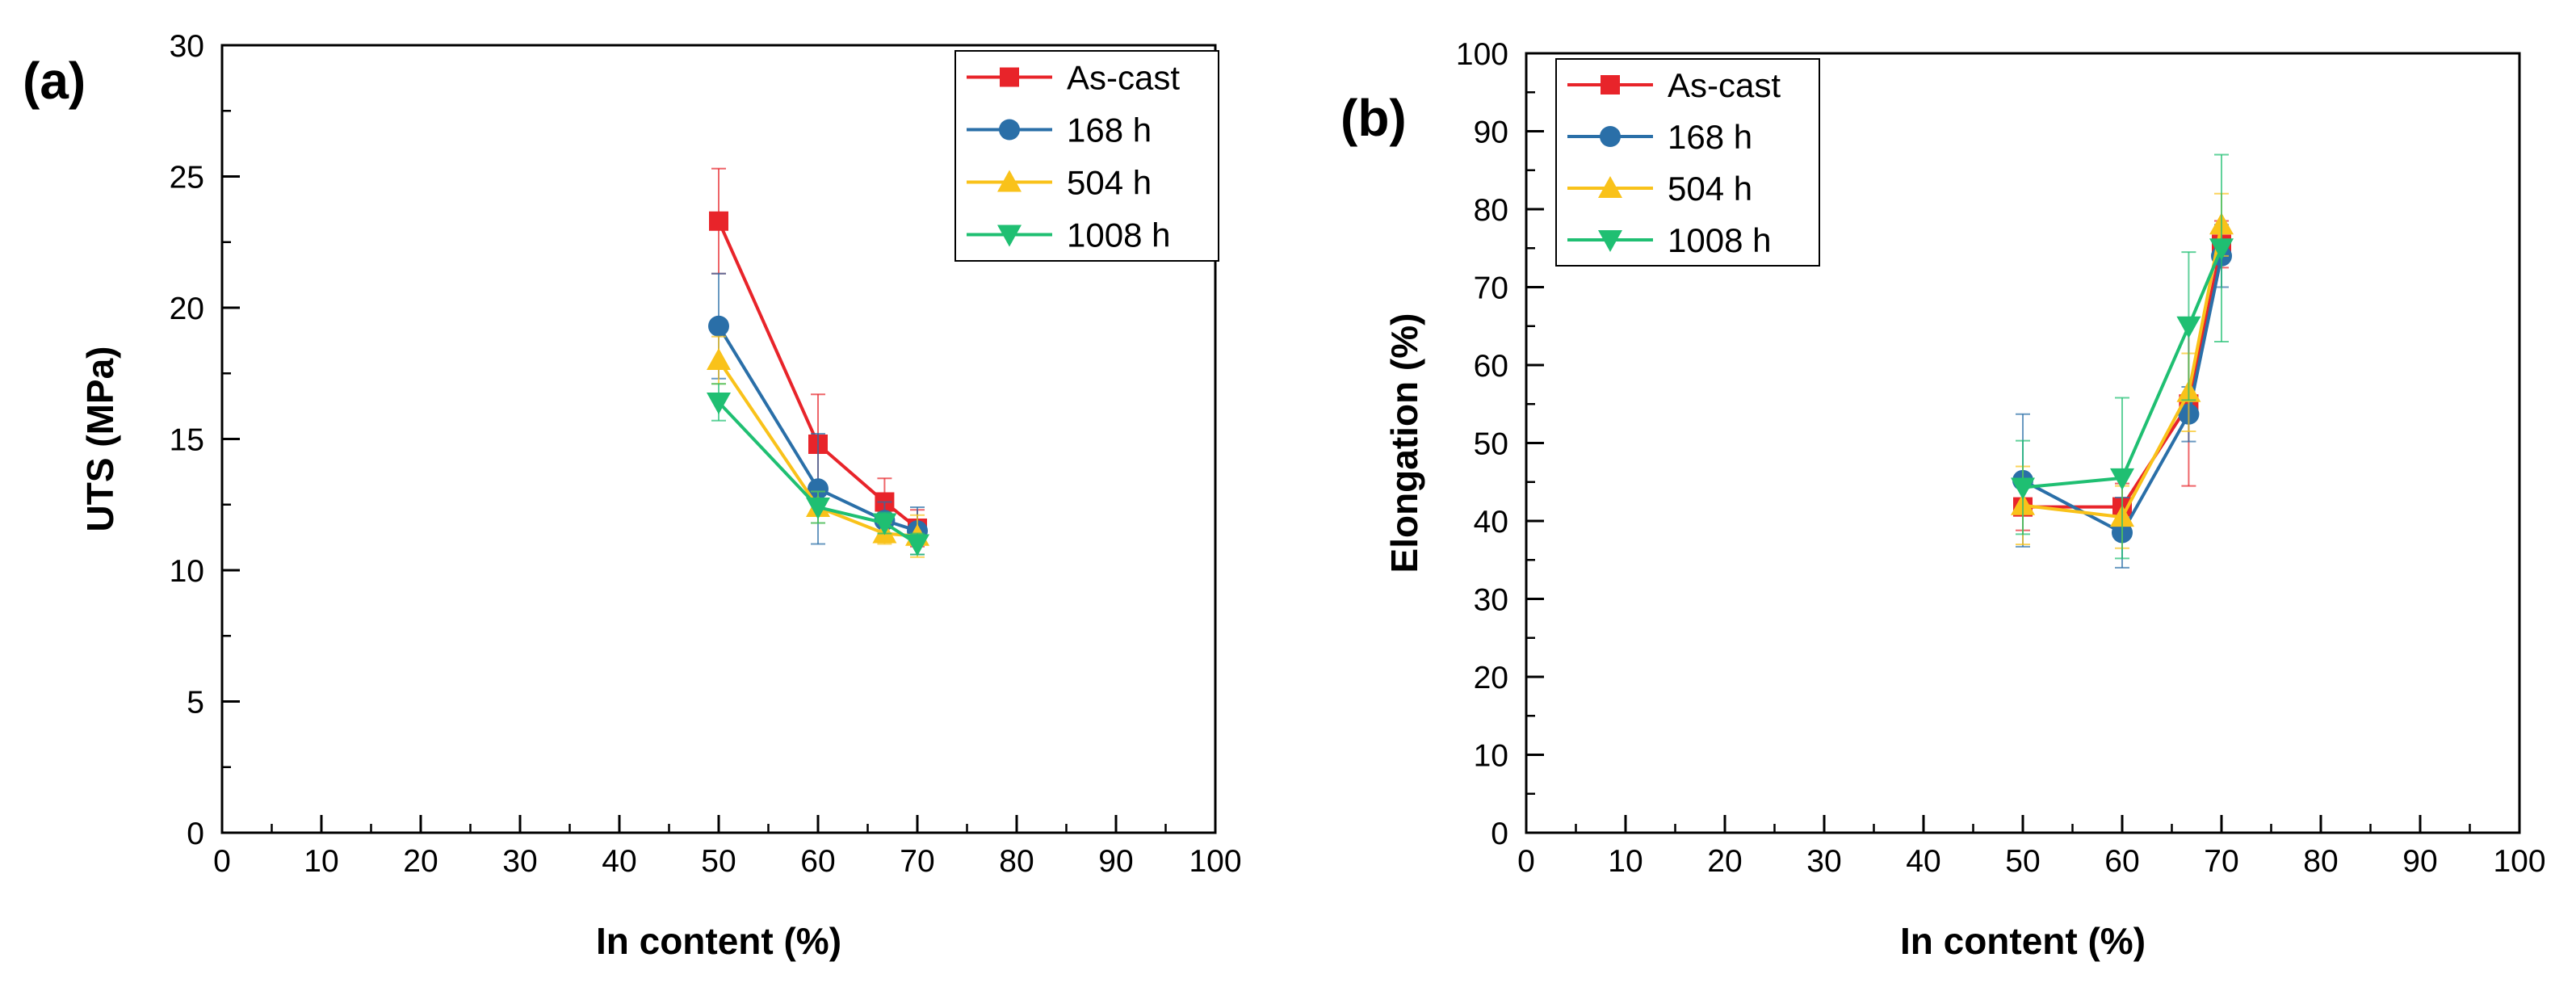  I want to click on y-tick-label: 25, so click(187, 178).